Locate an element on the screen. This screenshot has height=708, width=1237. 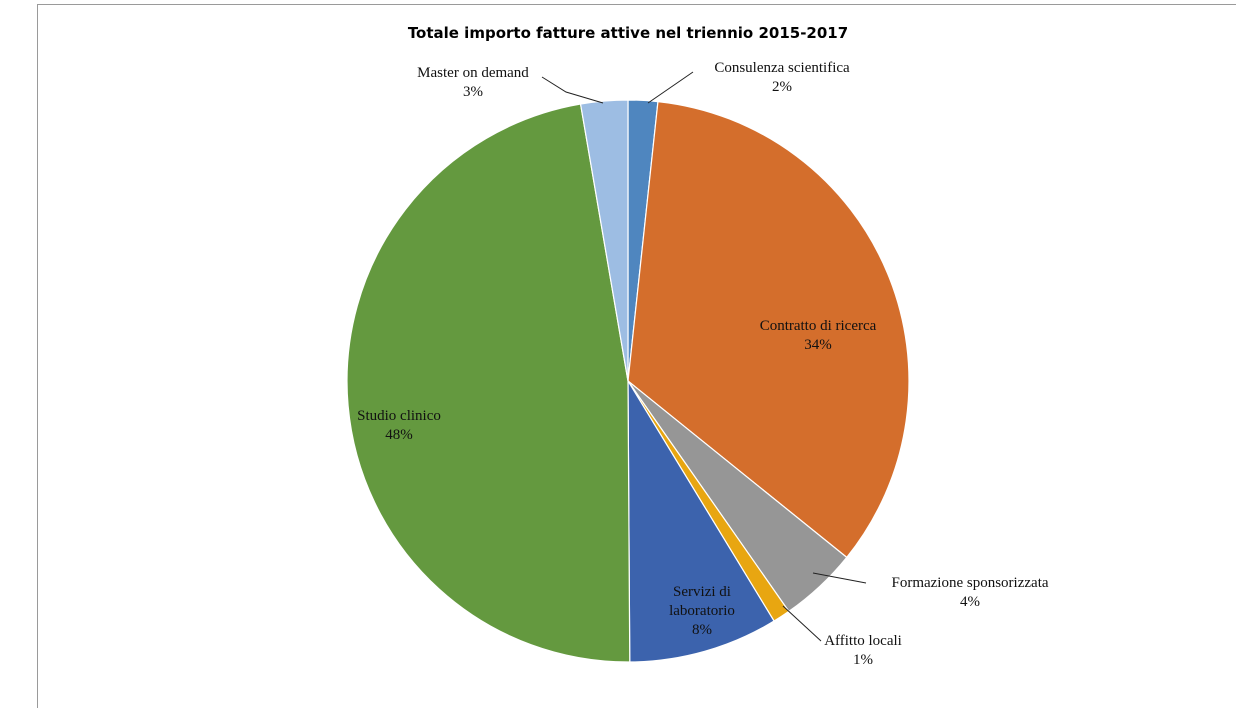
slice-percent-consulenza-scientifica: 2% is located at coordinates (782, 87).